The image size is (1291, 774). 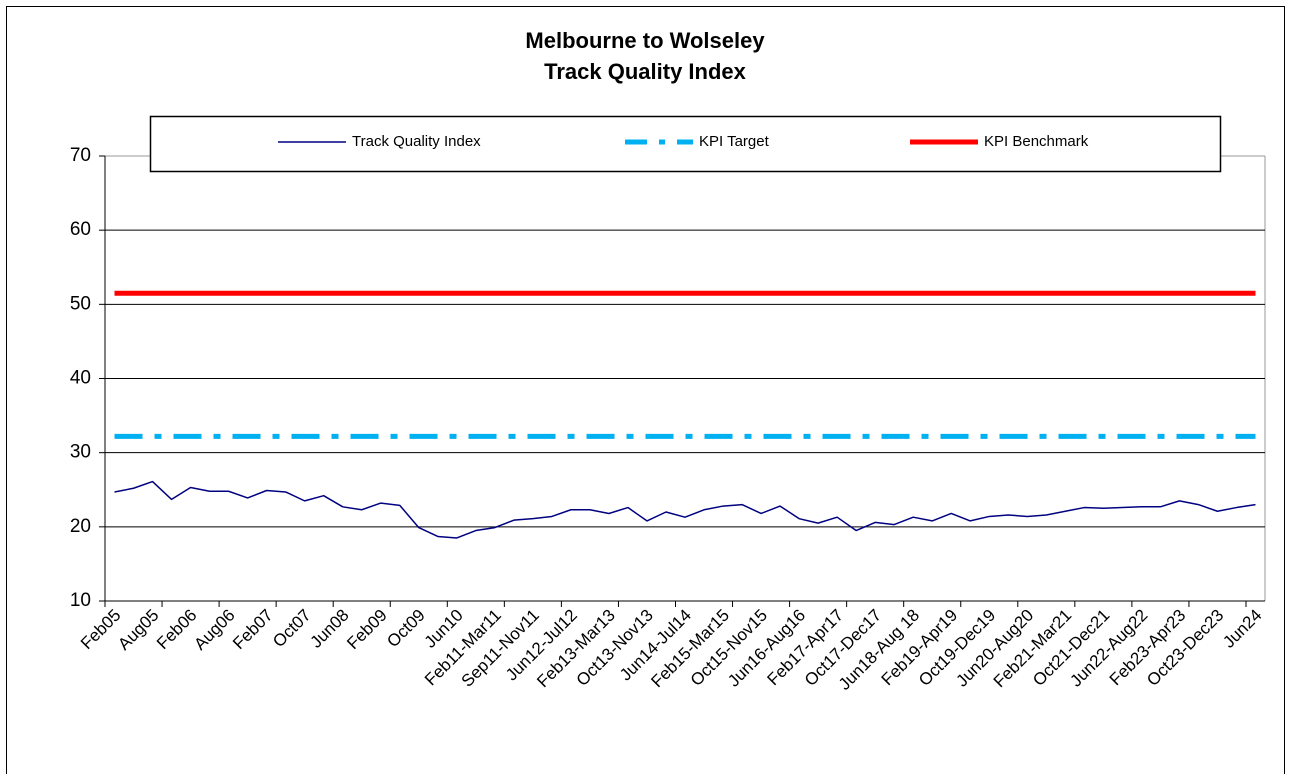 I want to click on y-tick-label: 60, so click(x=80, y=229).